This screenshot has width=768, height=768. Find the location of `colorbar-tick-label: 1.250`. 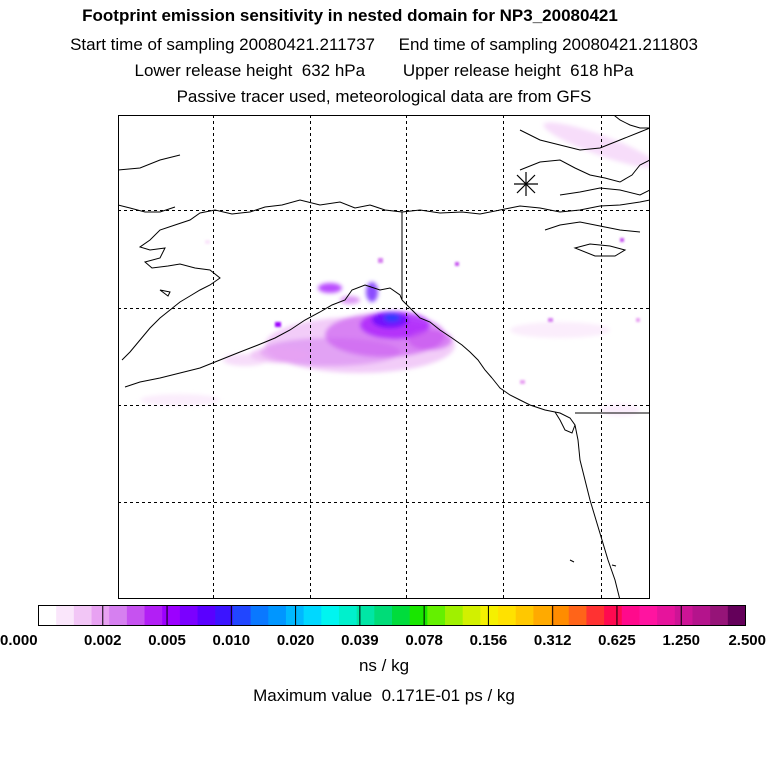

colorbar-tick-label: 1.250 is located at coordinates (681, 640).